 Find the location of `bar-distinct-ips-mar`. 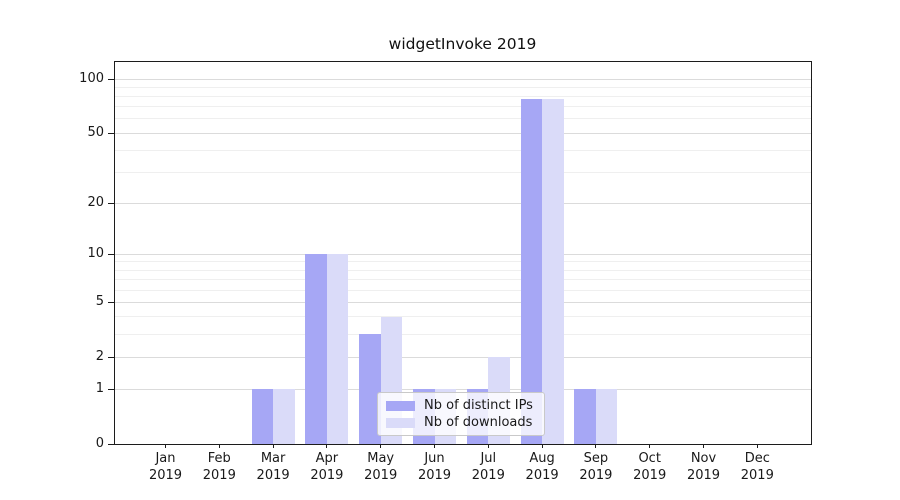

bar-distinct-ips-mar is located at coordinates (262, 416).